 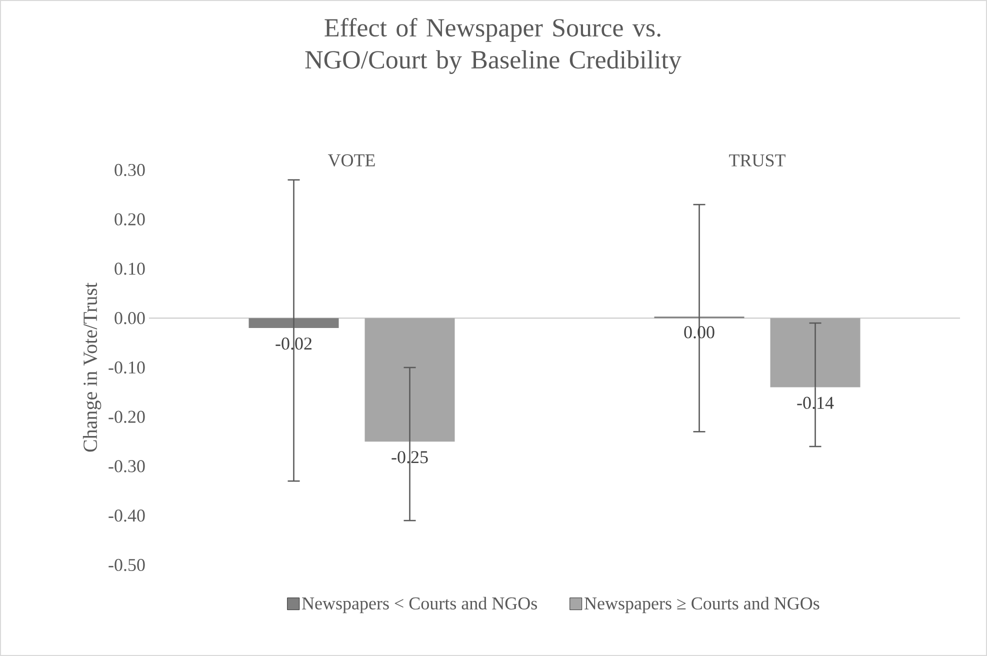 What do you see at coordinates (129, 170) in the screenshot?
I see `y-tick-label: 0.30` at bounding box center [129, 170].